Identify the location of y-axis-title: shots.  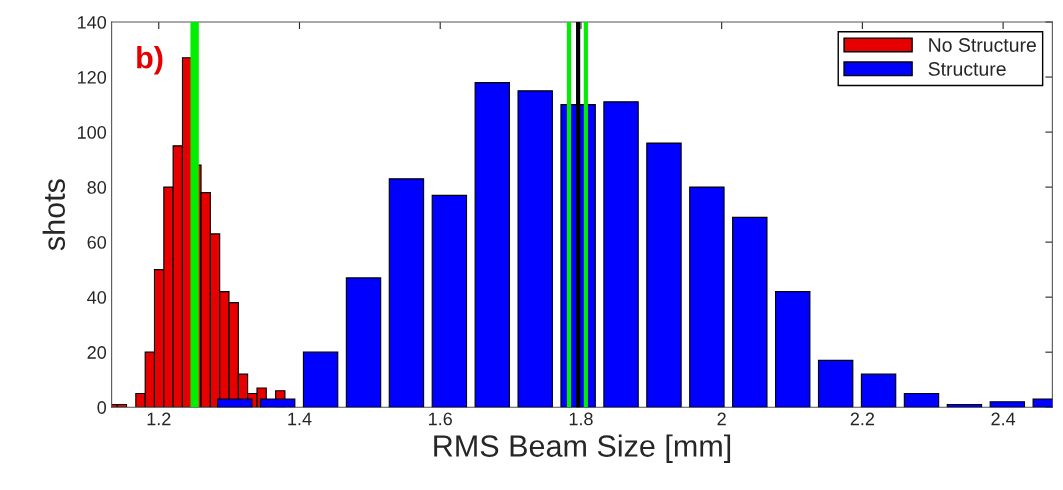
(54, 215).